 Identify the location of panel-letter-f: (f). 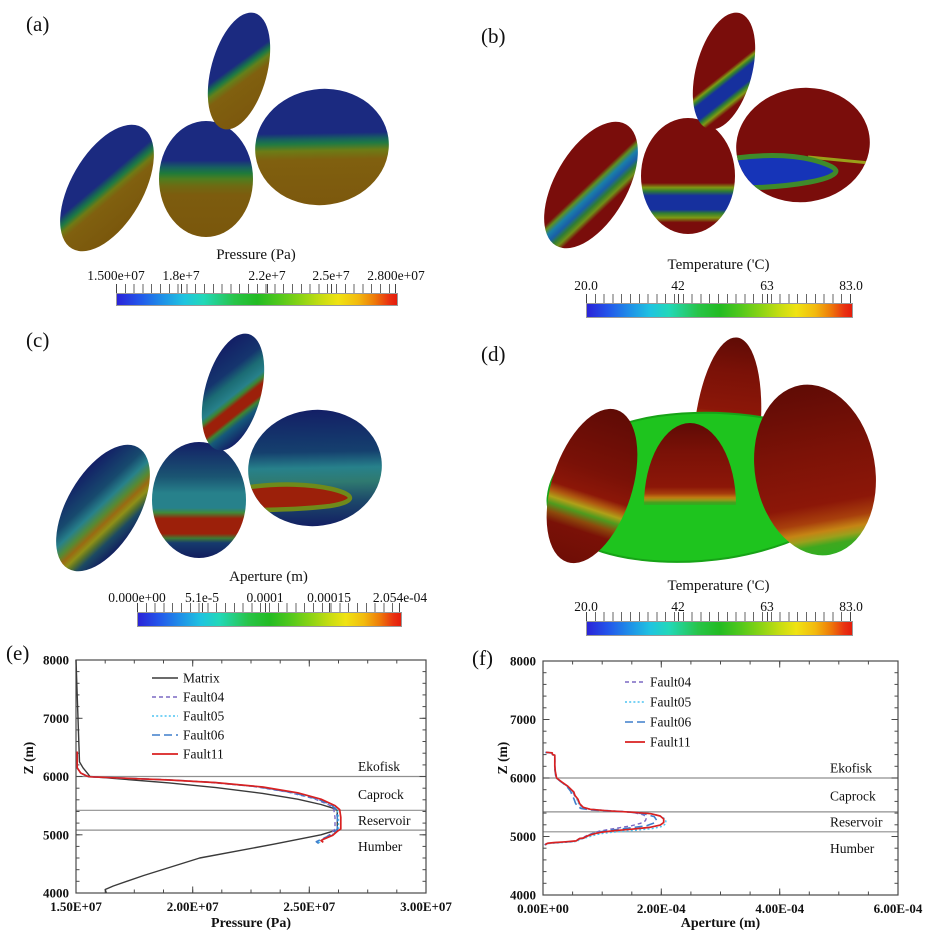
(482, 658).